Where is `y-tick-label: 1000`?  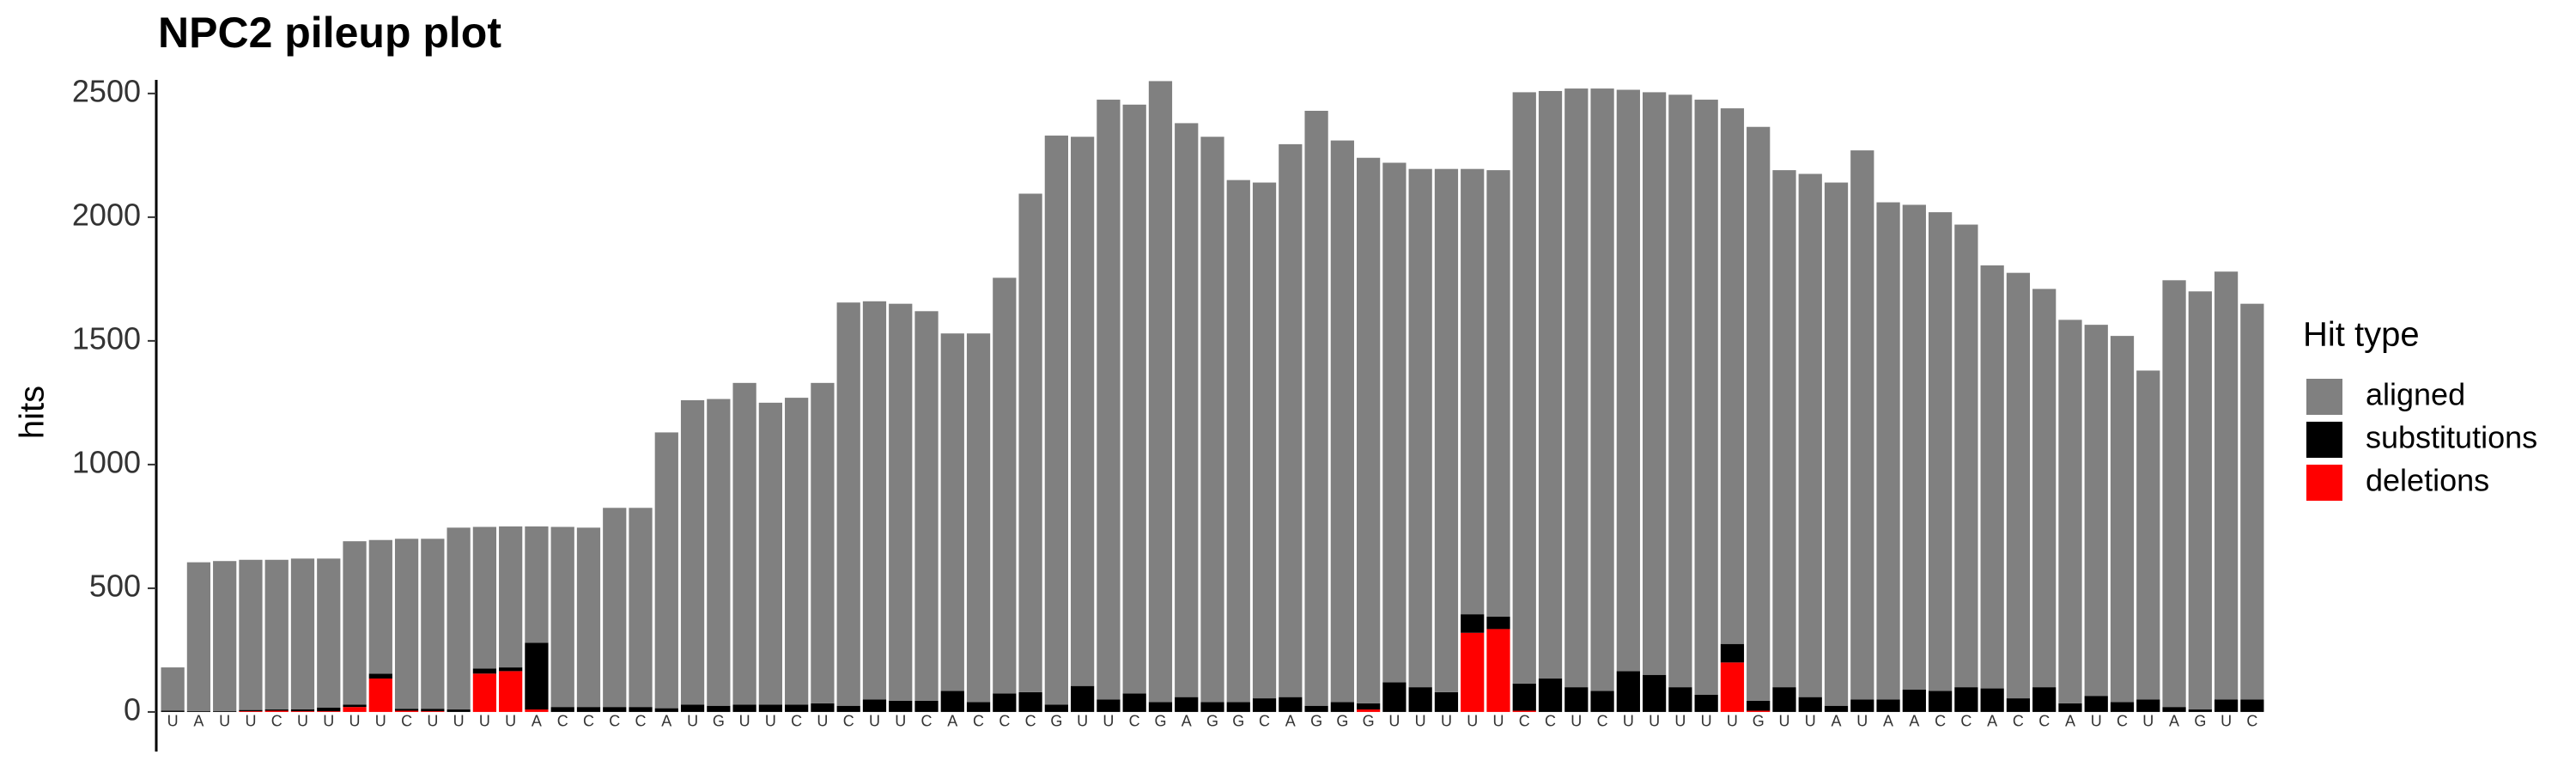
y-tick-label: 1000 is located at coordinates (106, 462).